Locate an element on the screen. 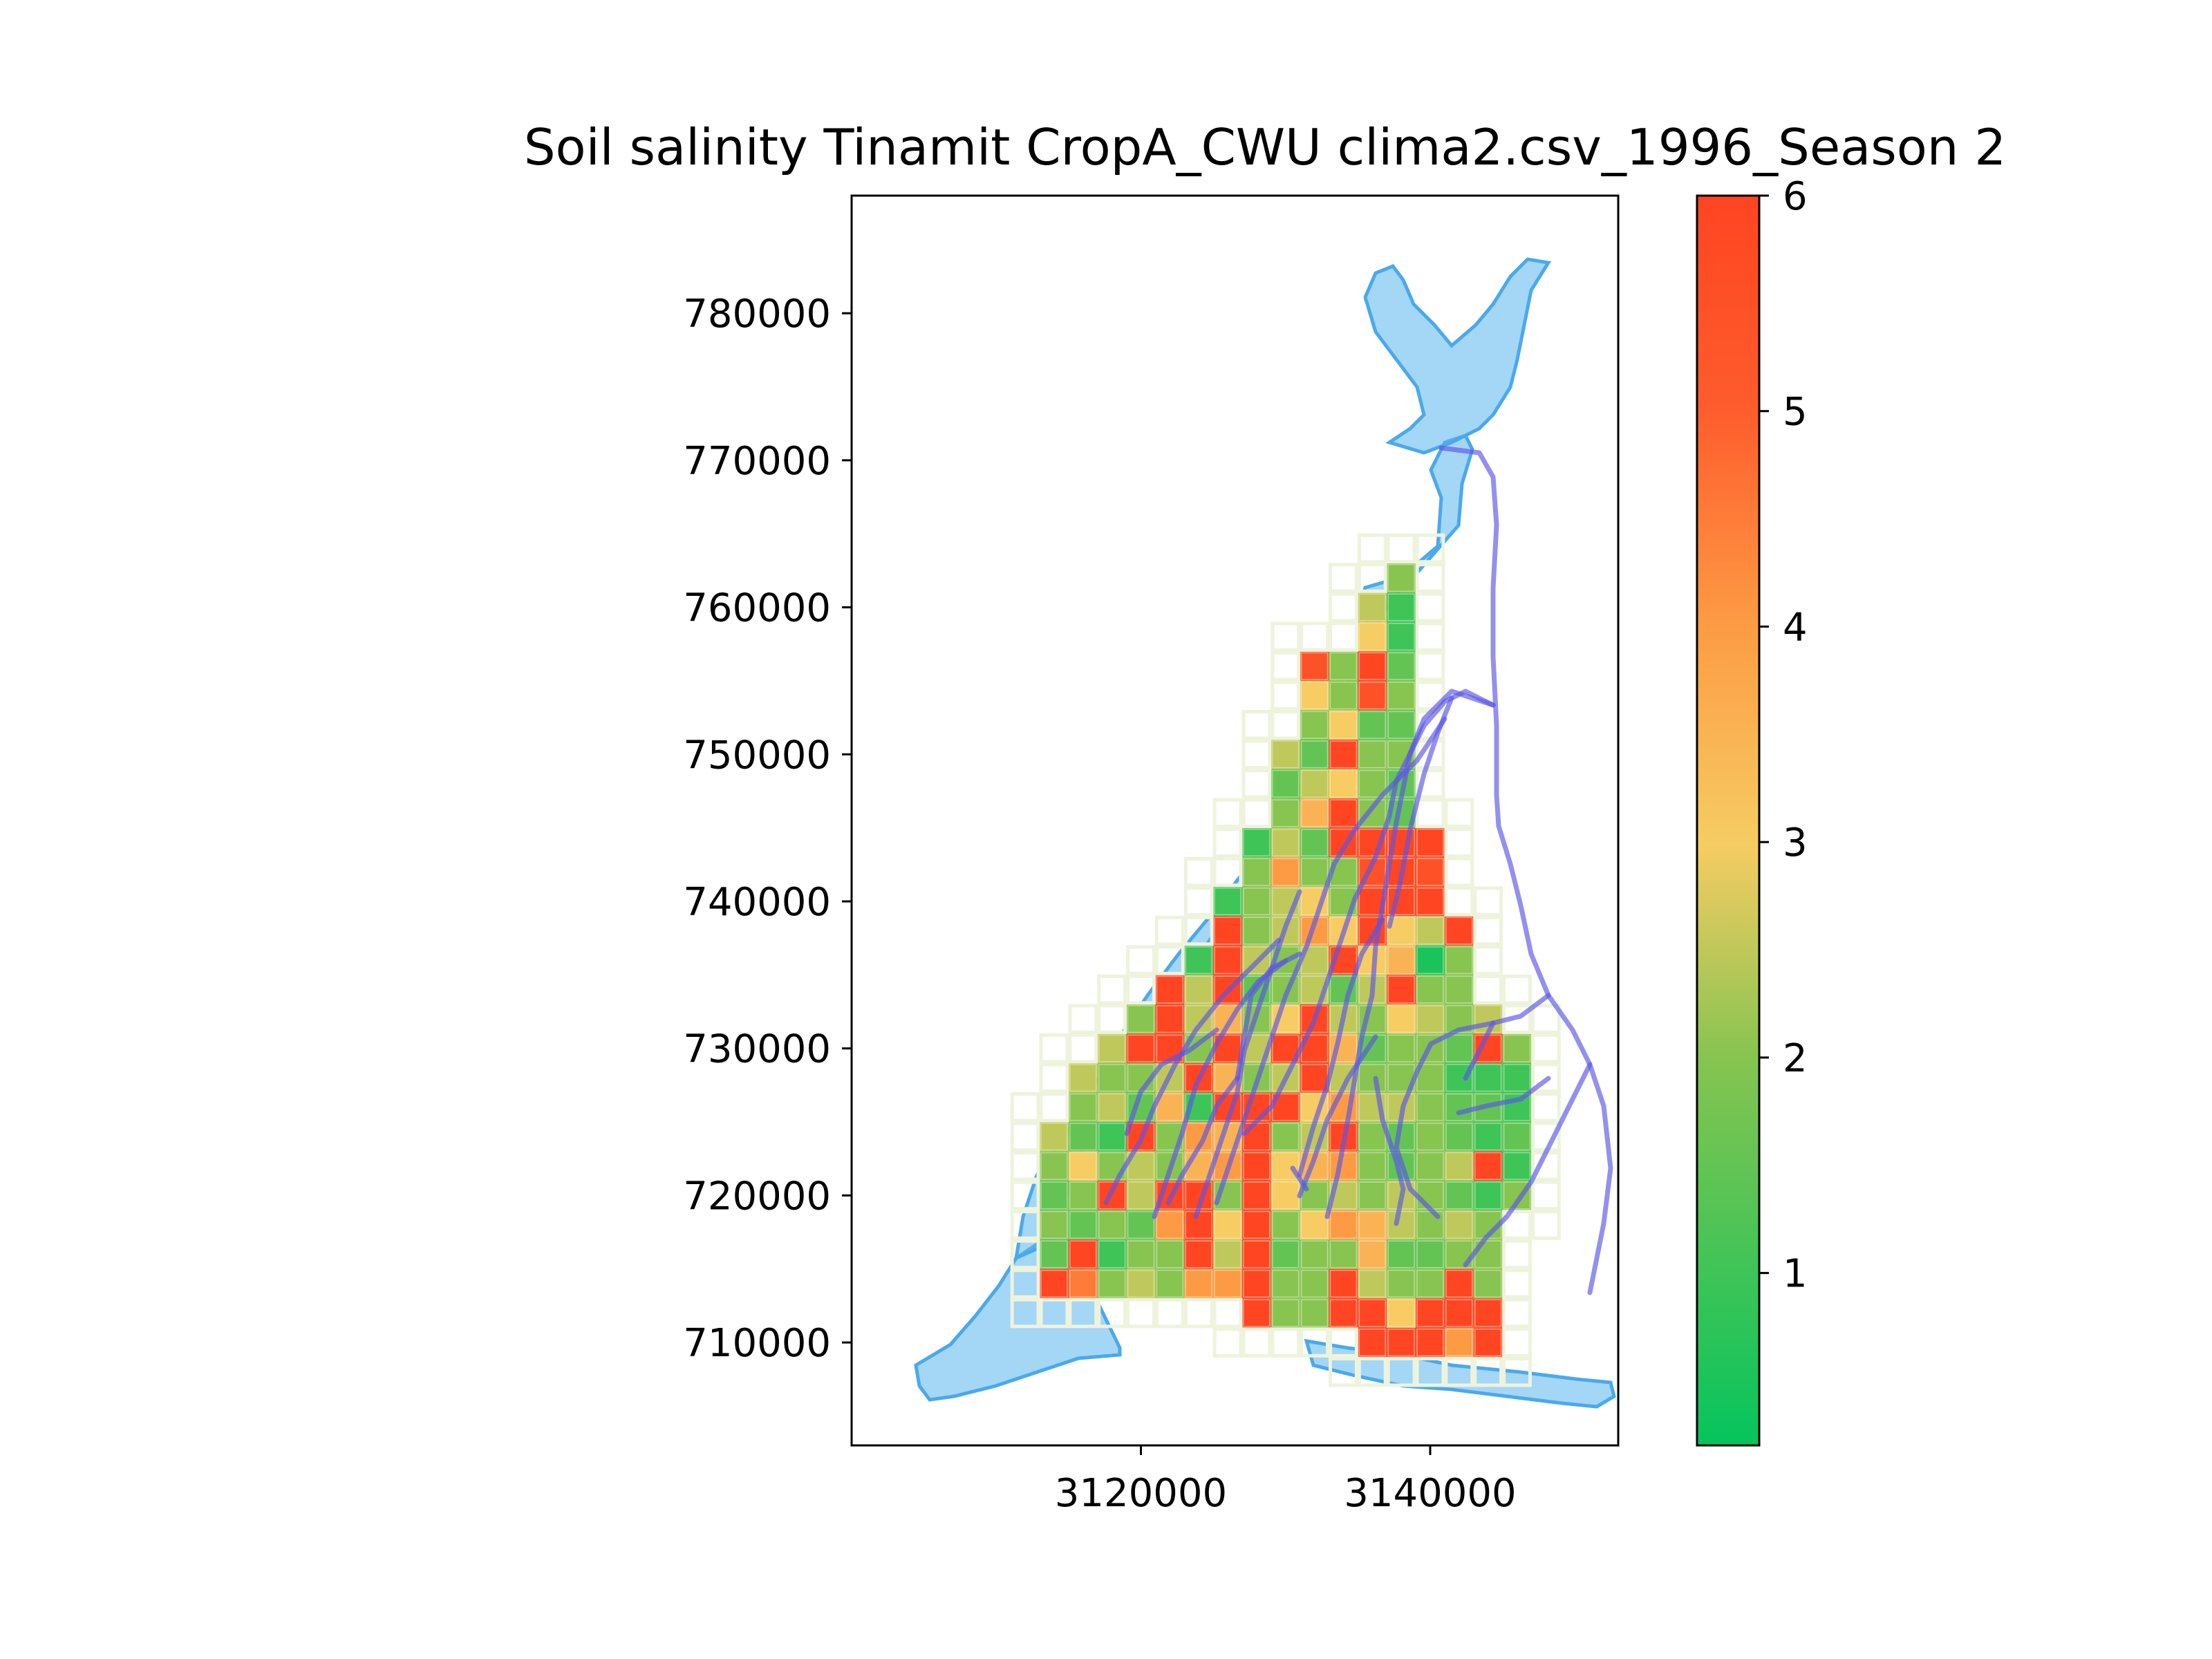  main-canal is located at coordinates (1525, 870).